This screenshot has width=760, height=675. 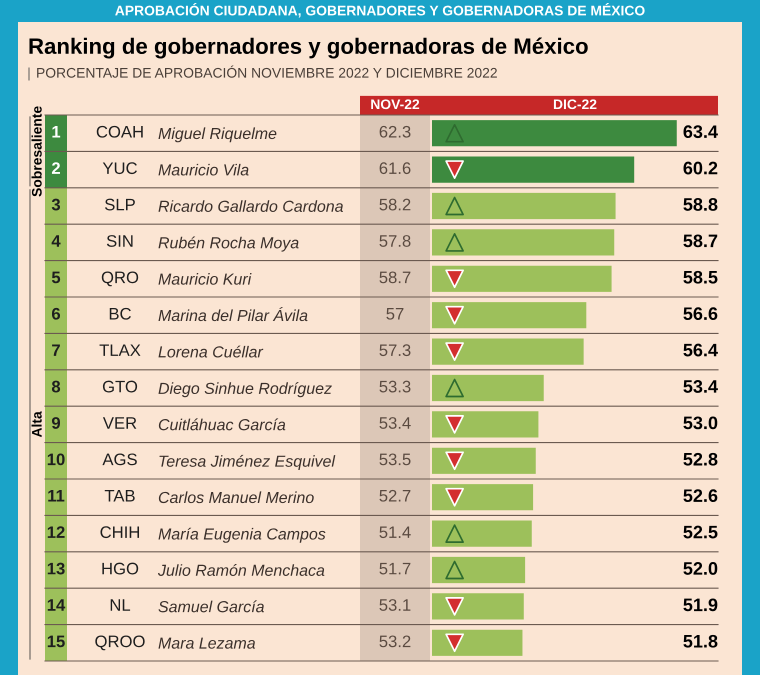 What do you see at coordinates (119, 496) in the screenshot?
I see `text: TAB` at bounding box center [119, 496].